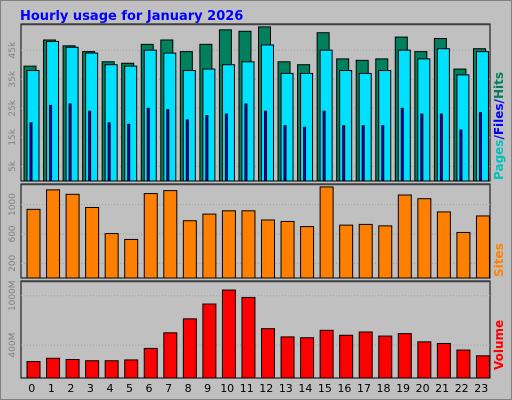 The image size is (512, 400). What do you see at coordinates (13, 136) in the screenshot?
I see `hits-files-pages-tick-label: 15k` at bounding box center [13, 136].